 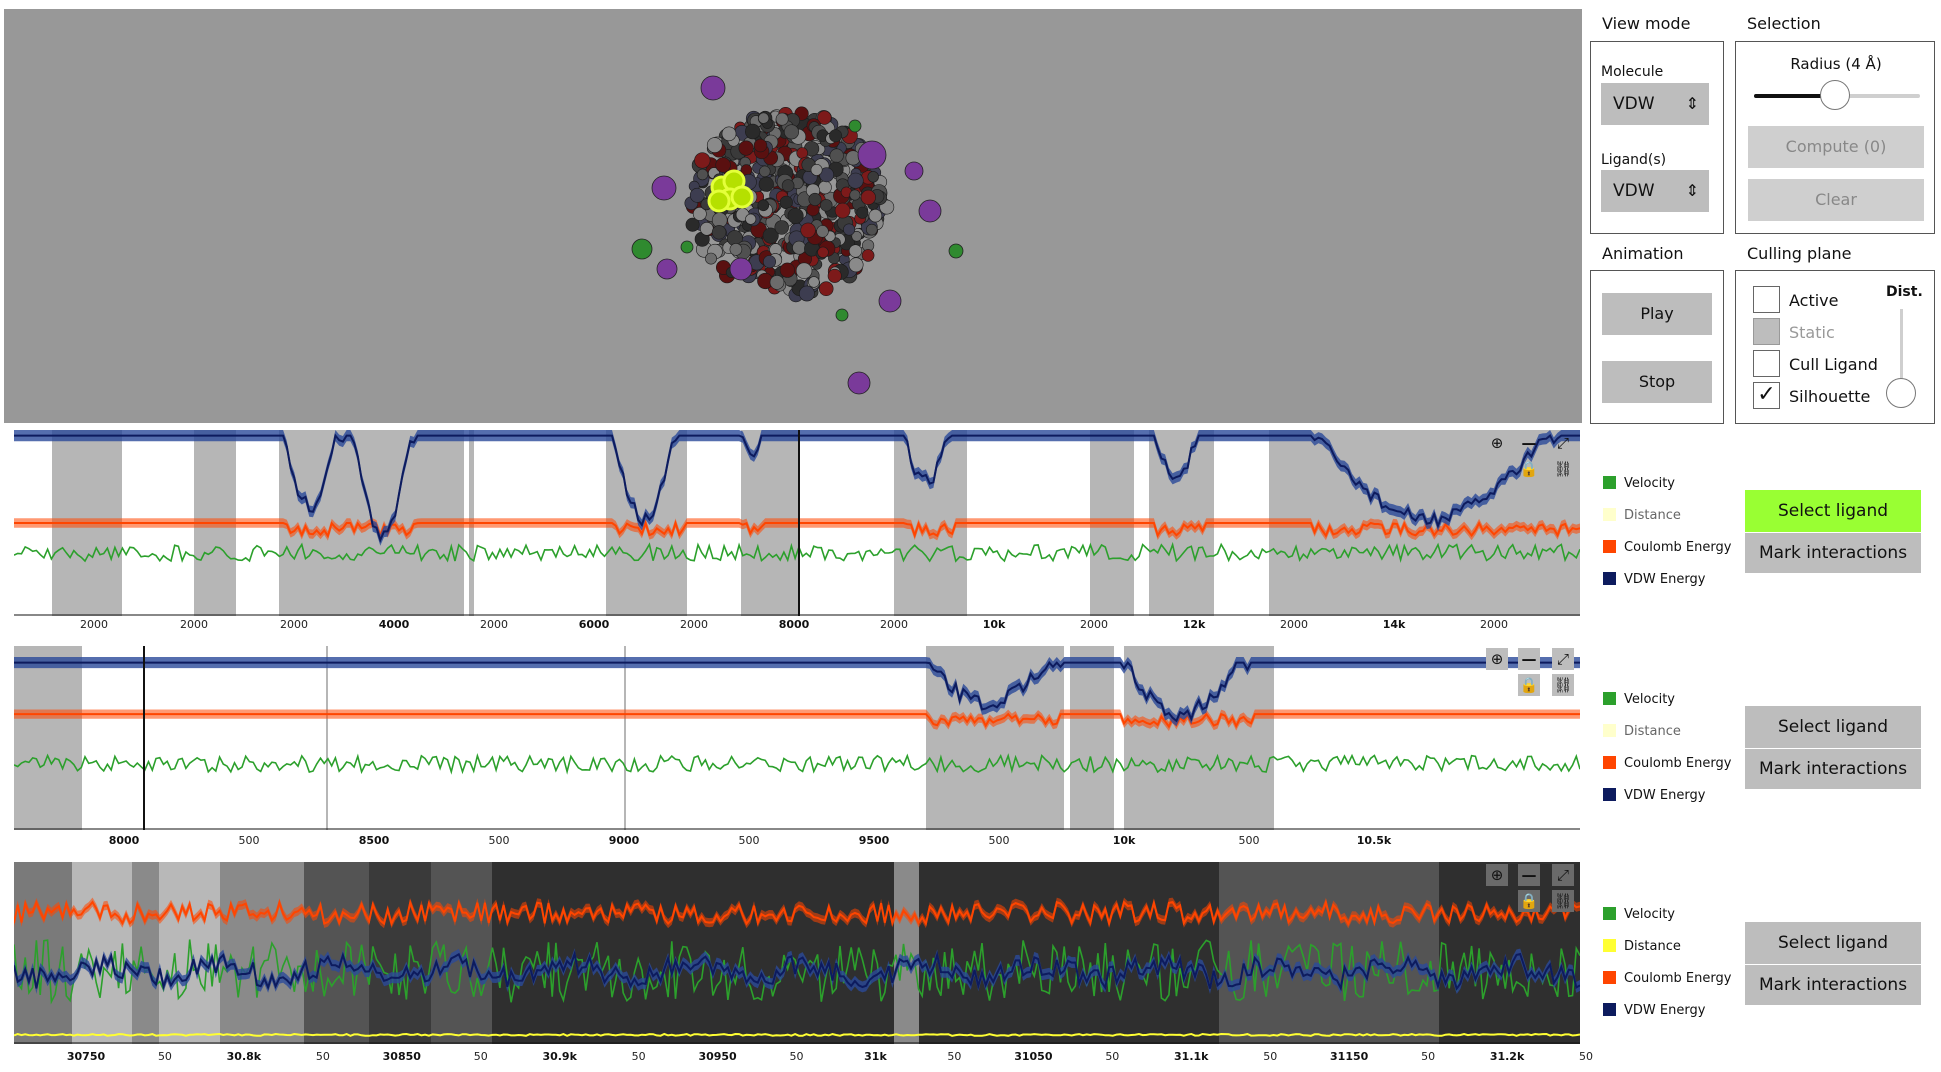 I want to click on play-button: Play, so click(x=1657, y=314).